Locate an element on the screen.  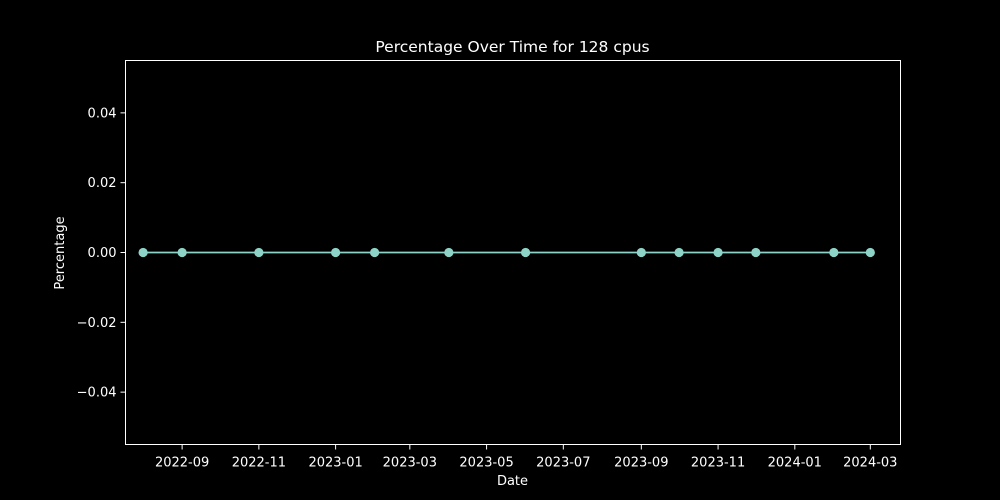
x-tick-label: 2023-07 is located at coordinates (563, 463).